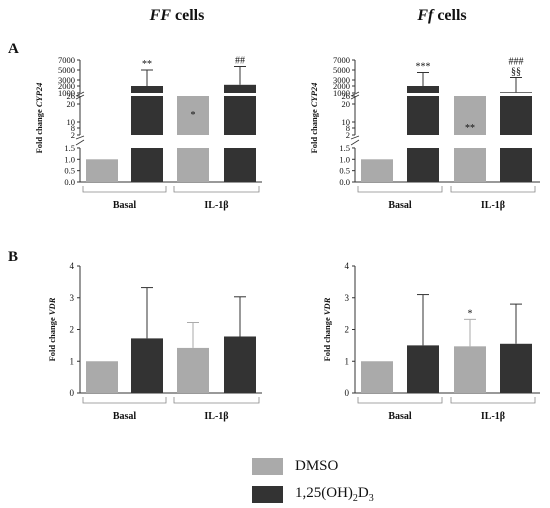 Image resolution: width=550 pixels, height=508 pixels. I want to click on legend-item-vitd: 1,25(OH)2D3, so click(313, 494).